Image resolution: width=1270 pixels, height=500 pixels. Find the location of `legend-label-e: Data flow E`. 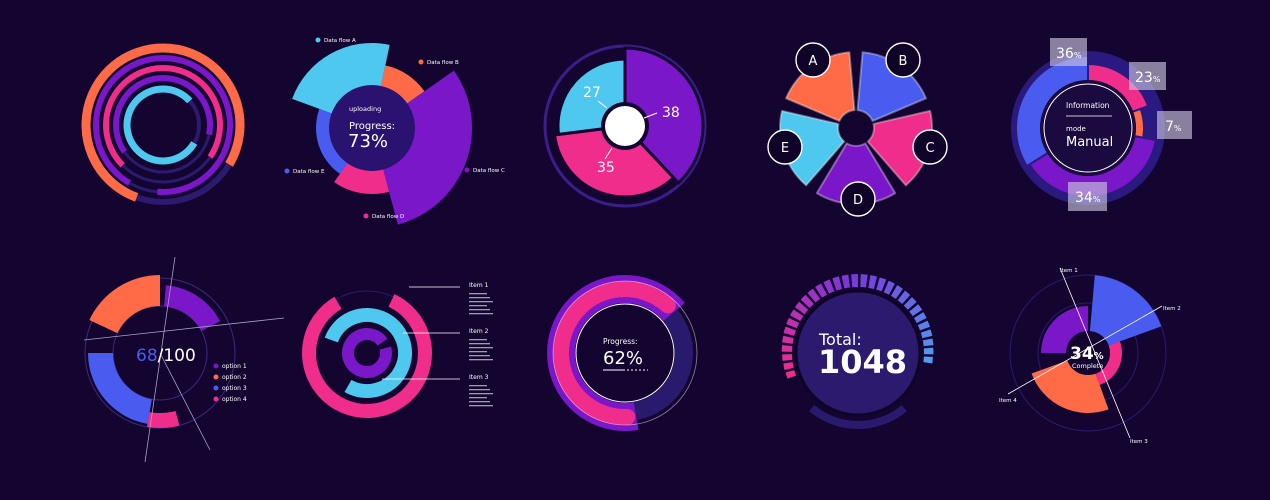

legend-label-e: Data flow E is located at coordinates (309, 172).